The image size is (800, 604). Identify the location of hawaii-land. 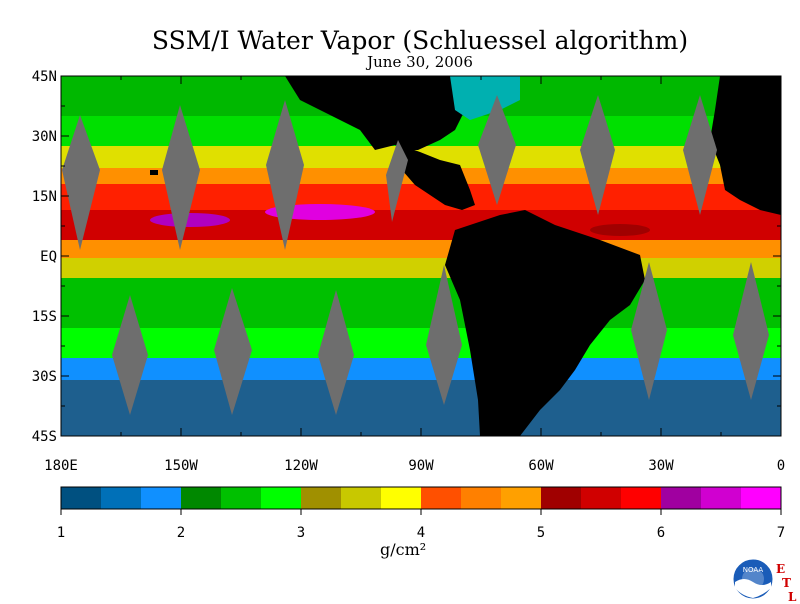
(154, 172).